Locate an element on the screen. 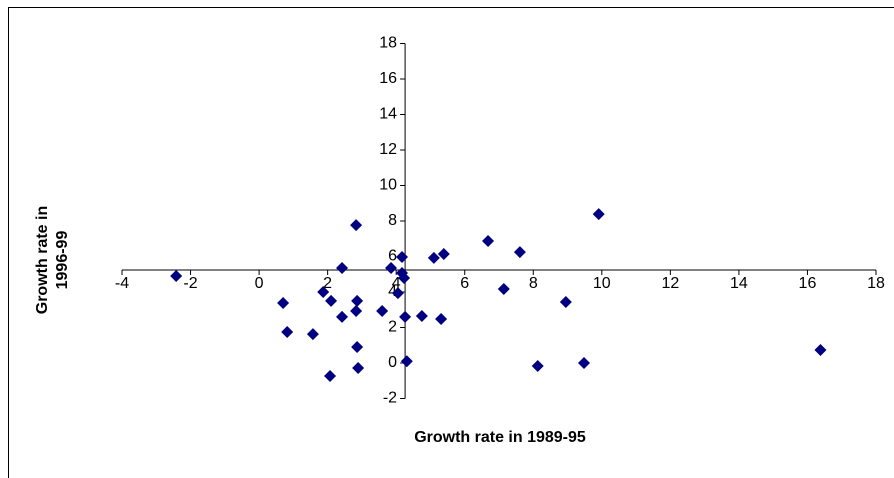 Image resolution: width=894 pixels, height=478 pixels. x-tick-label: 0 is located at coordinates (259, 283).